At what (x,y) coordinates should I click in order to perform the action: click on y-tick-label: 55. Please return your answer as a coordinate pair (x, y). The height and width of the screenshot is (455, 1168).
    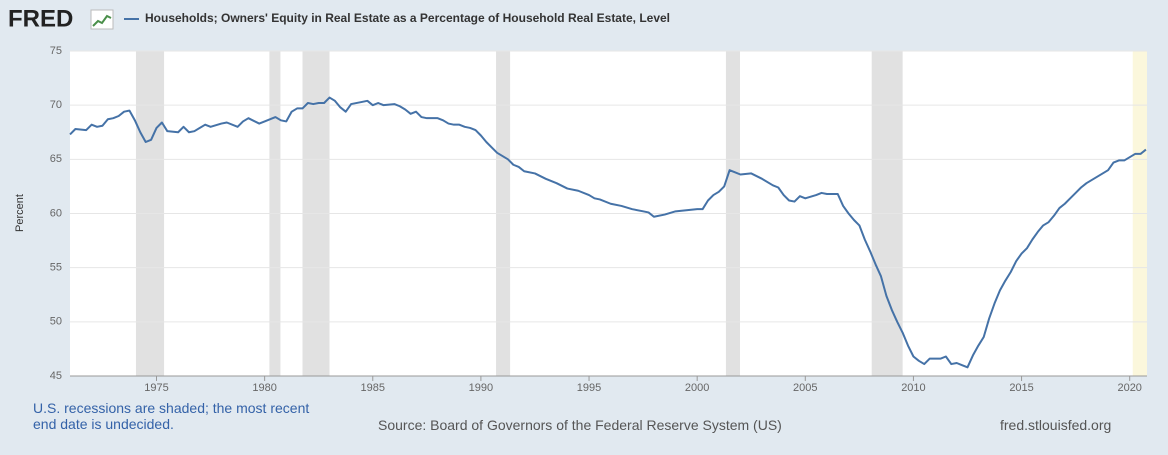
    Looking at the image, I should click on (56, 268).